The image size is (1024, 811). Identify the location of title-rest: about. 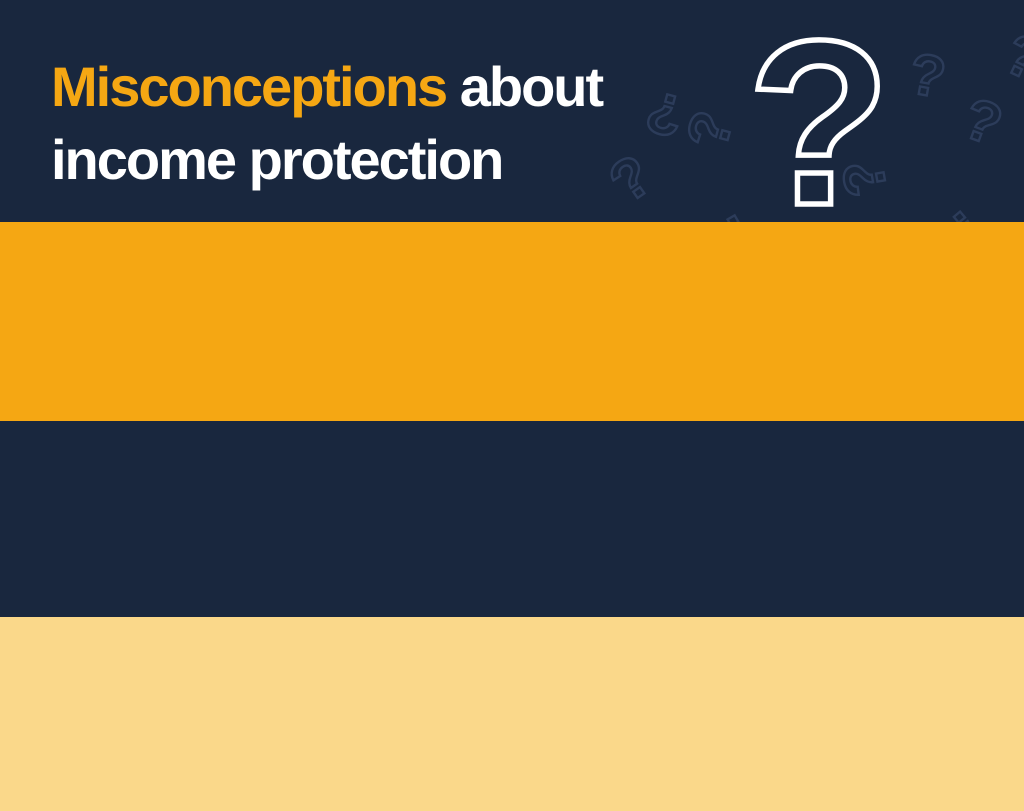
(525, 86).